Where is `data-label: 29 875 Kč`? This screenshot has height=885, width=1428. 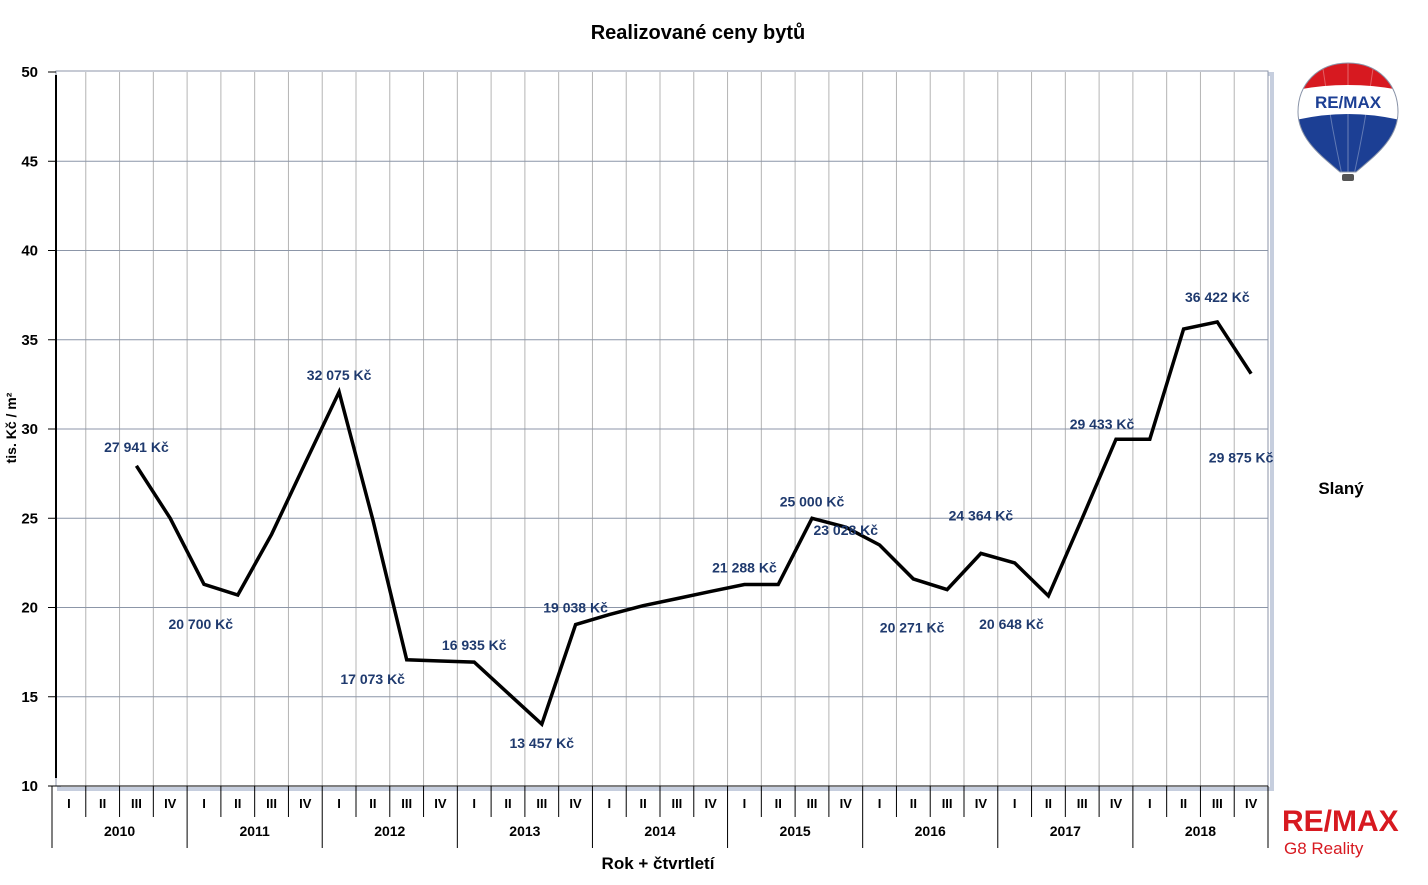
data-label: 29 875 Kč is located at coordinates (1241, 458).